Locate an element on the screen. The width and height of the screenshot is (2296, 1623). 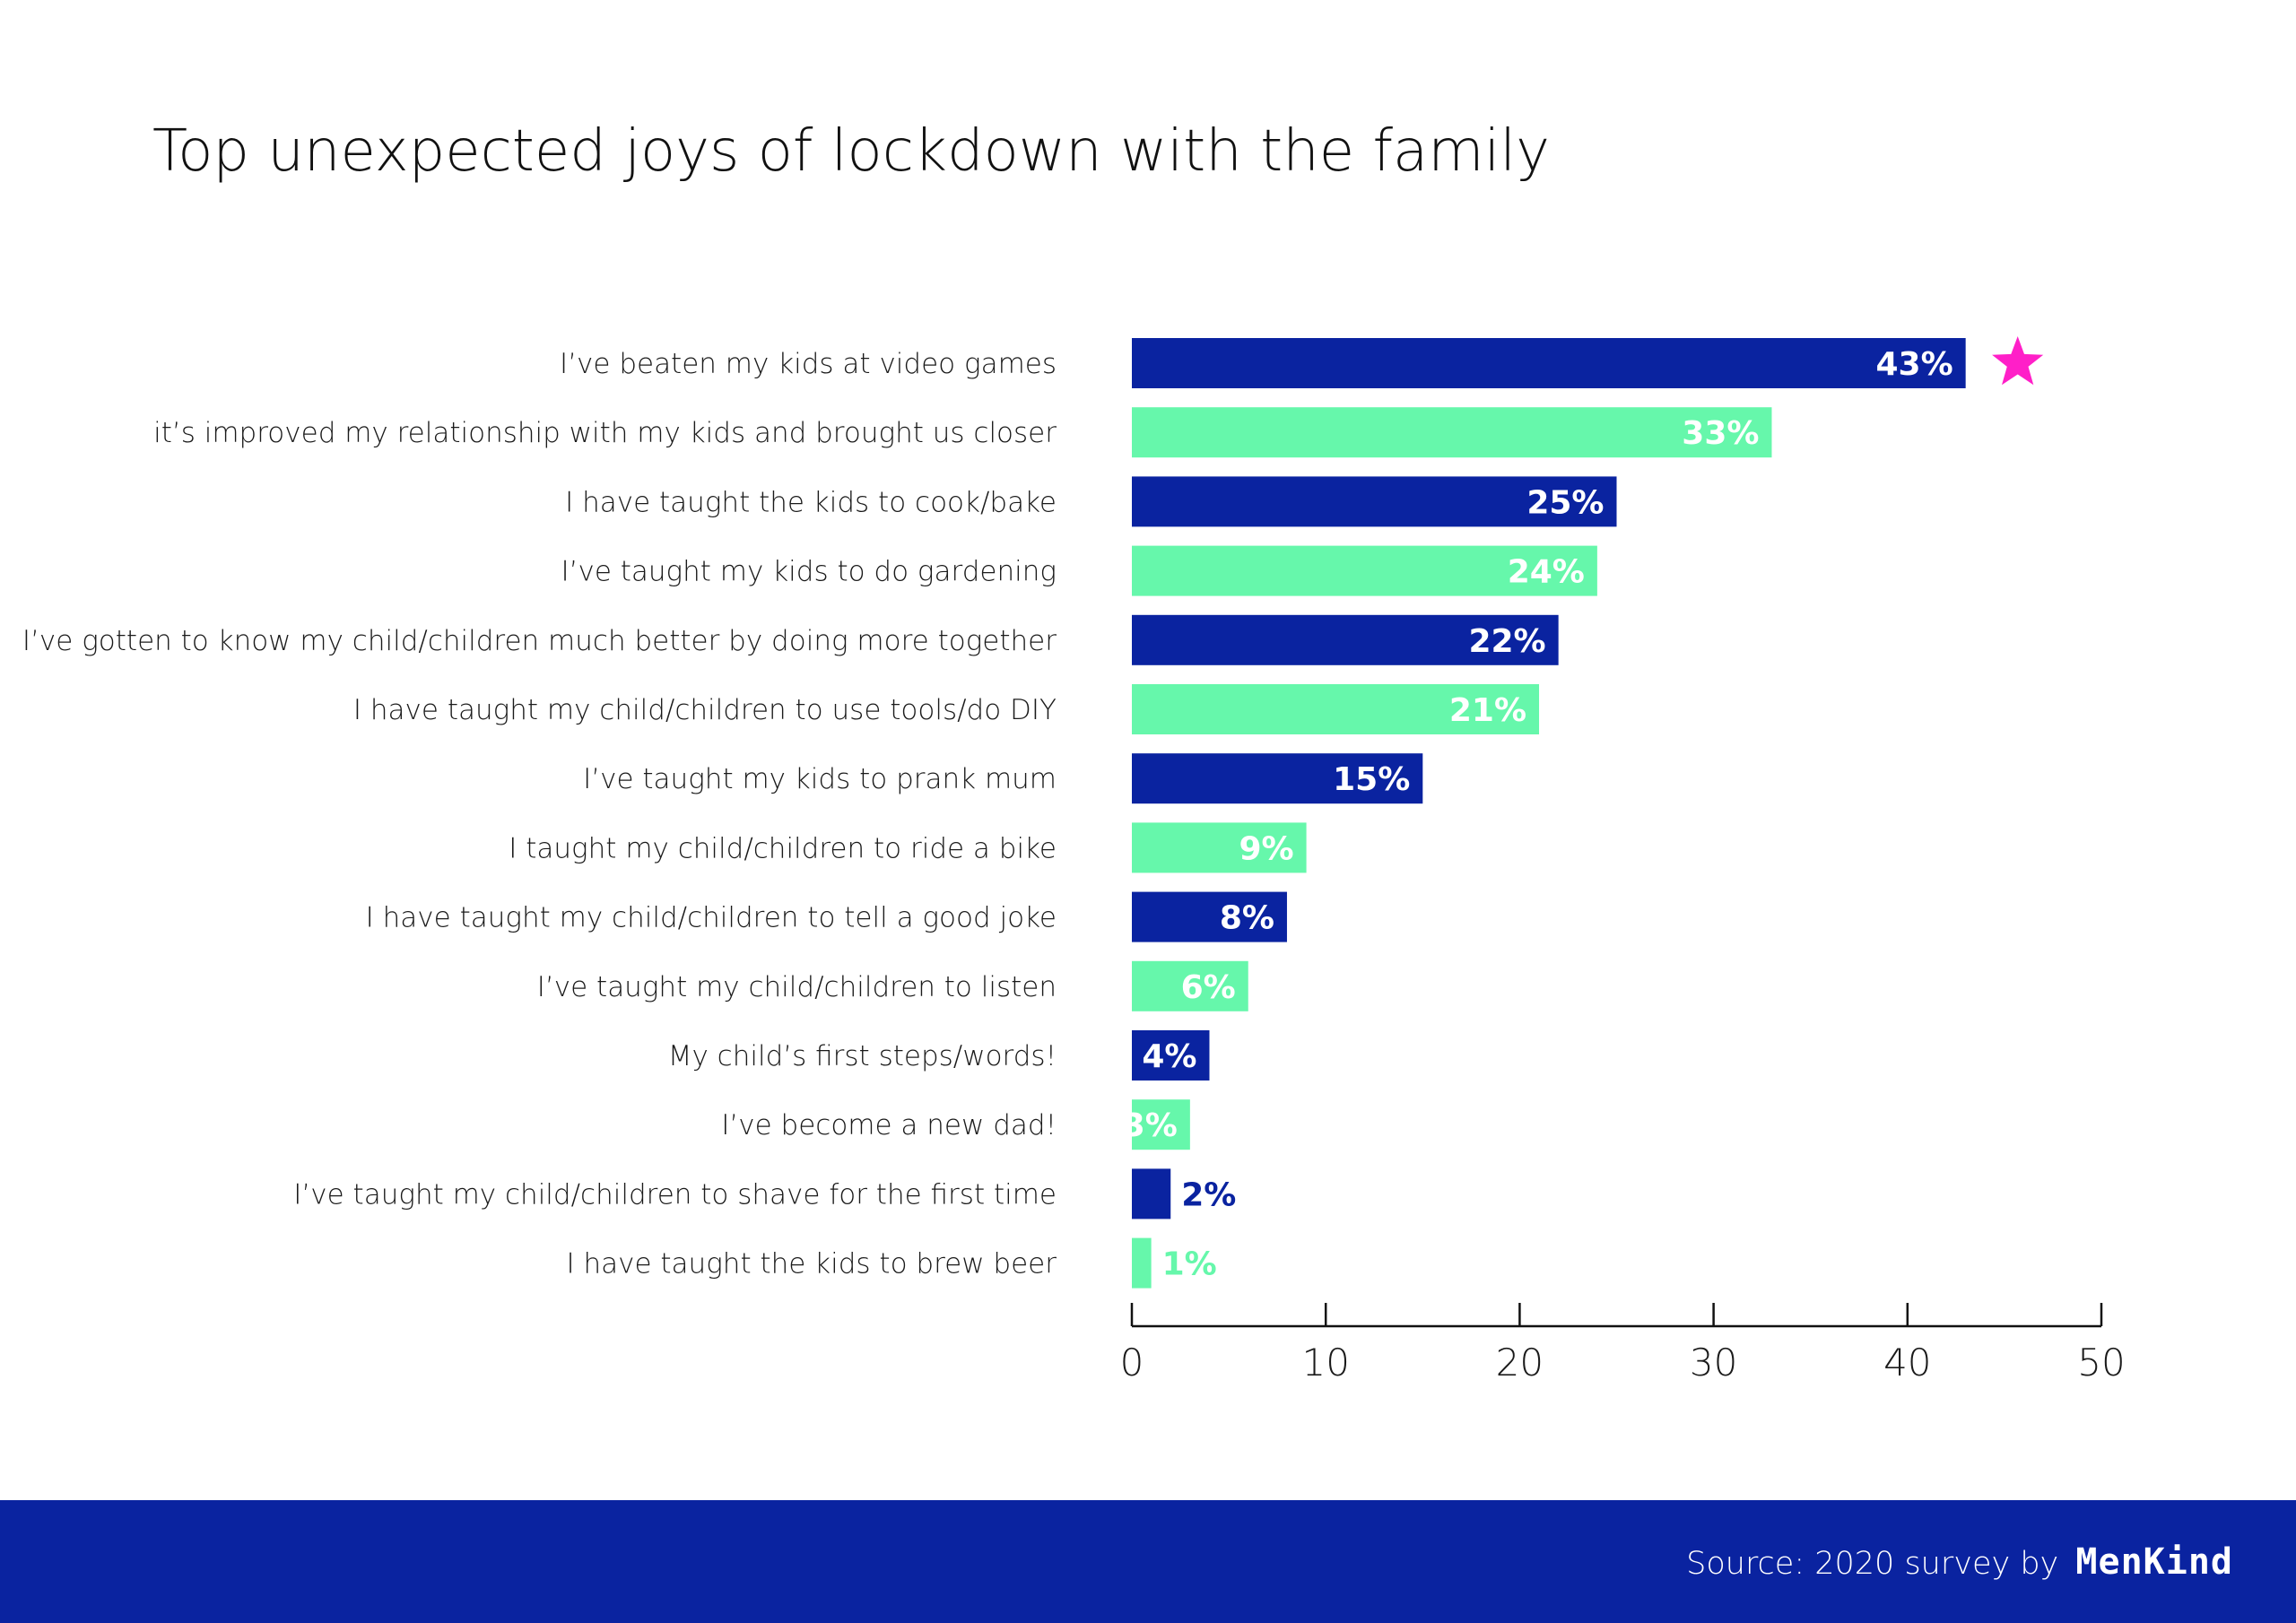
value-label: 22% is located at coordinates (1506, 641).